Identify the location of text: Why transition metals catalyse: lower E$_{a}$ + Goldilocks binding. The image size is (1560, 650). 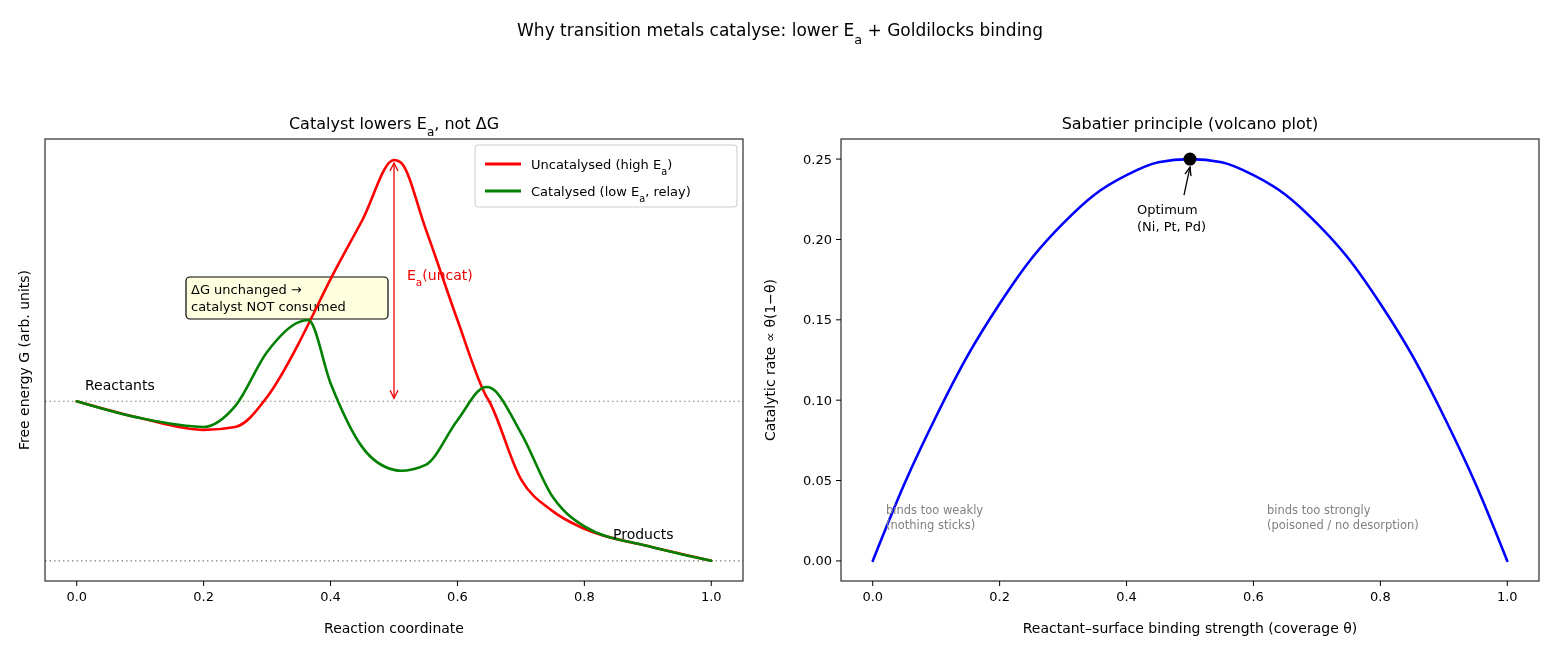
(780, 33).